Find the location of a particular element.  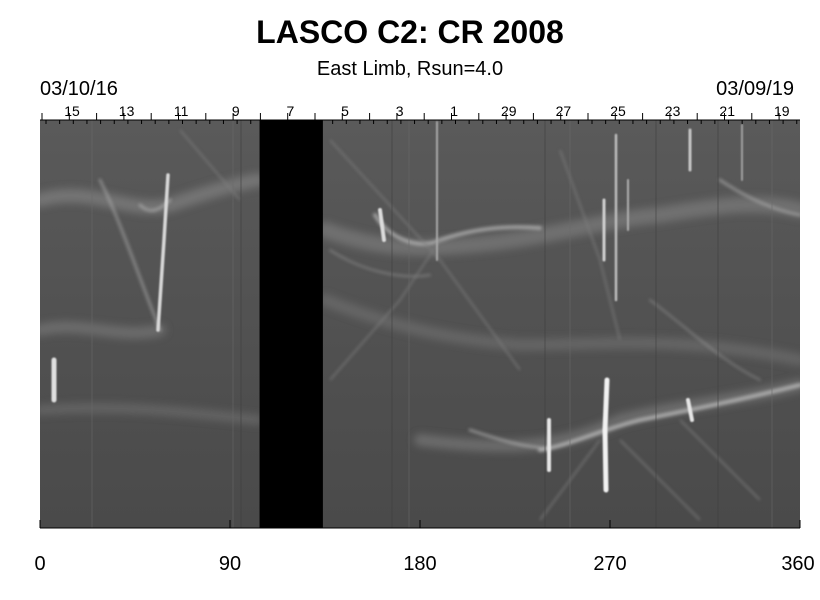

day-label: 13 is located at coordinates (127, 111).